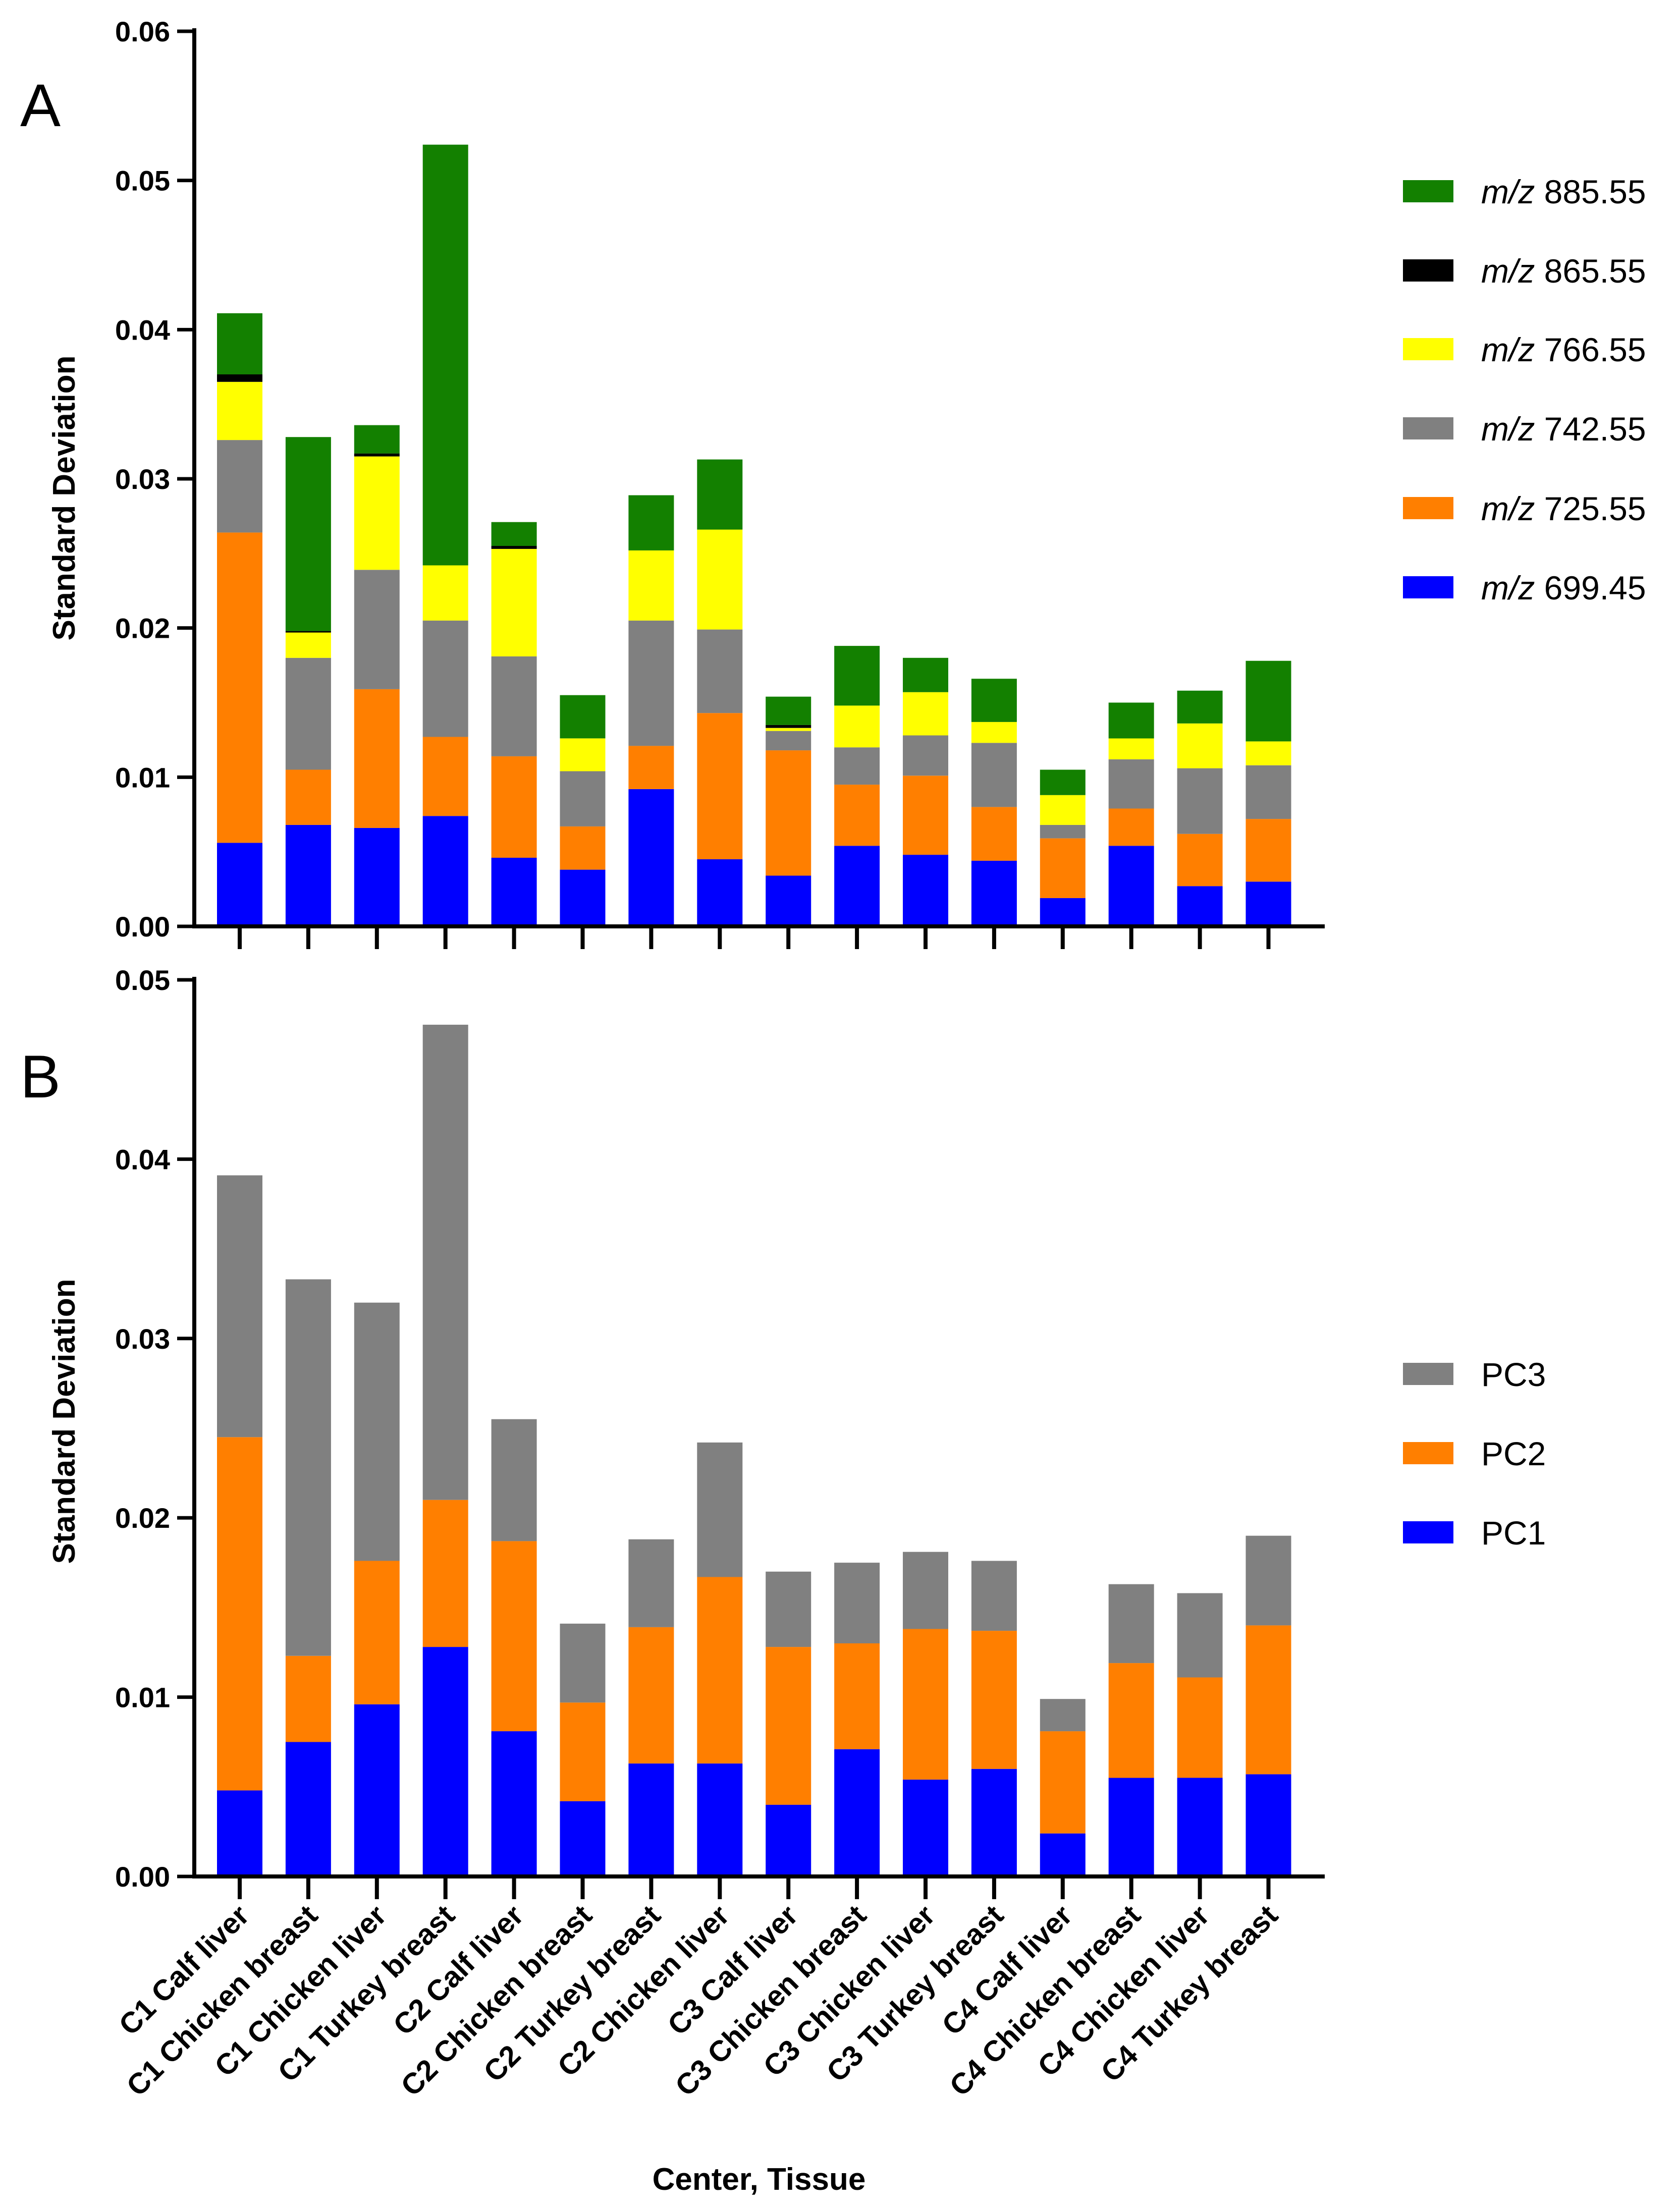  I want to click on legend-label-a-4: m/z 725.55, so click(1563, 508).